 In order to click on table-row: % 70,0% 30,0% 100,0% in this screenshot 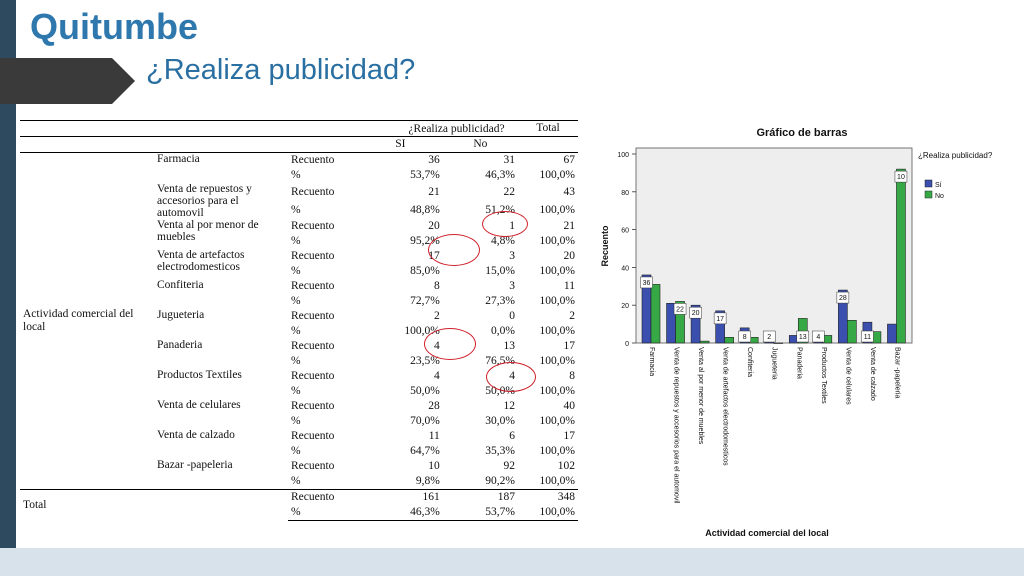, I will do `click(299, 421)`.